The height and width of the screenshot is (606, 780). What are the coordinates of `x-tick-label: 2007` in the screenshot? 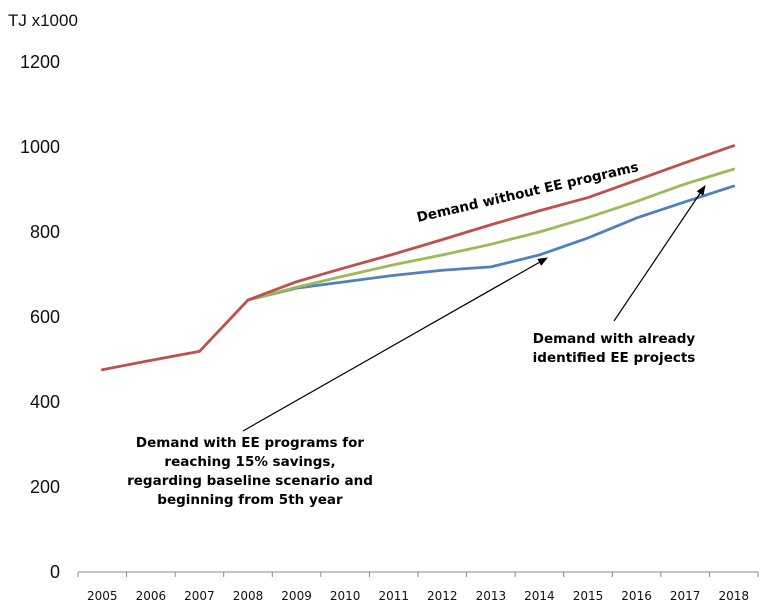 It's located at (199, 596).